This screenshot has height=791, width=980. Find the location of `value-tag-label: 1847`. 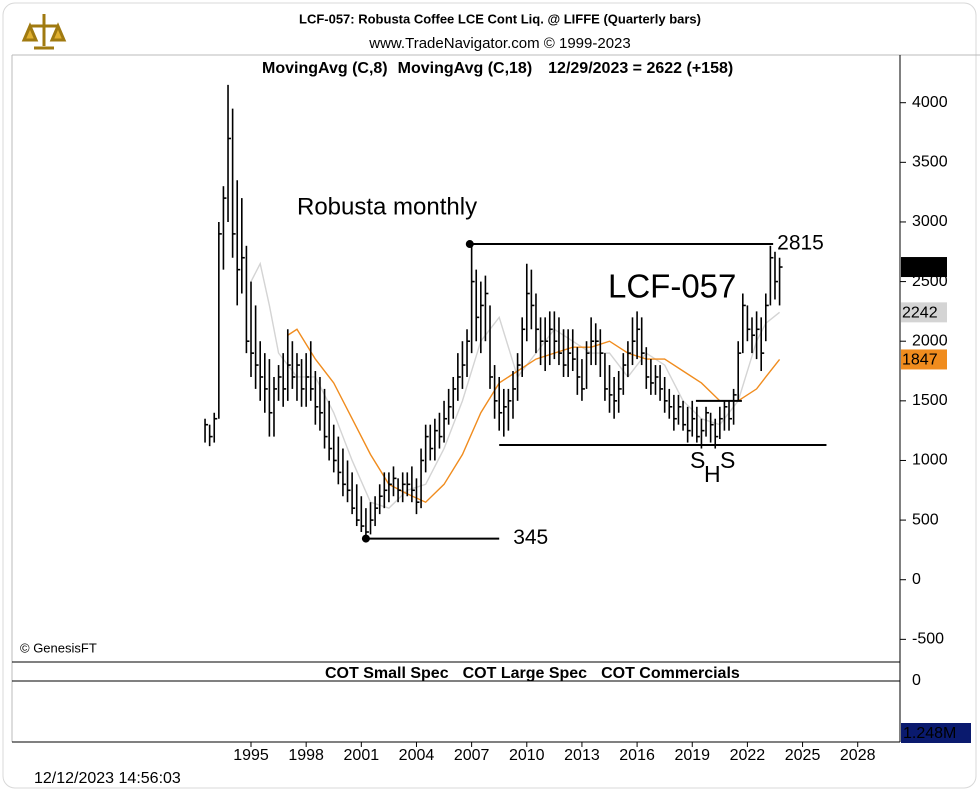

value-tag-label: 1847 is located at coordinates (920, 360).